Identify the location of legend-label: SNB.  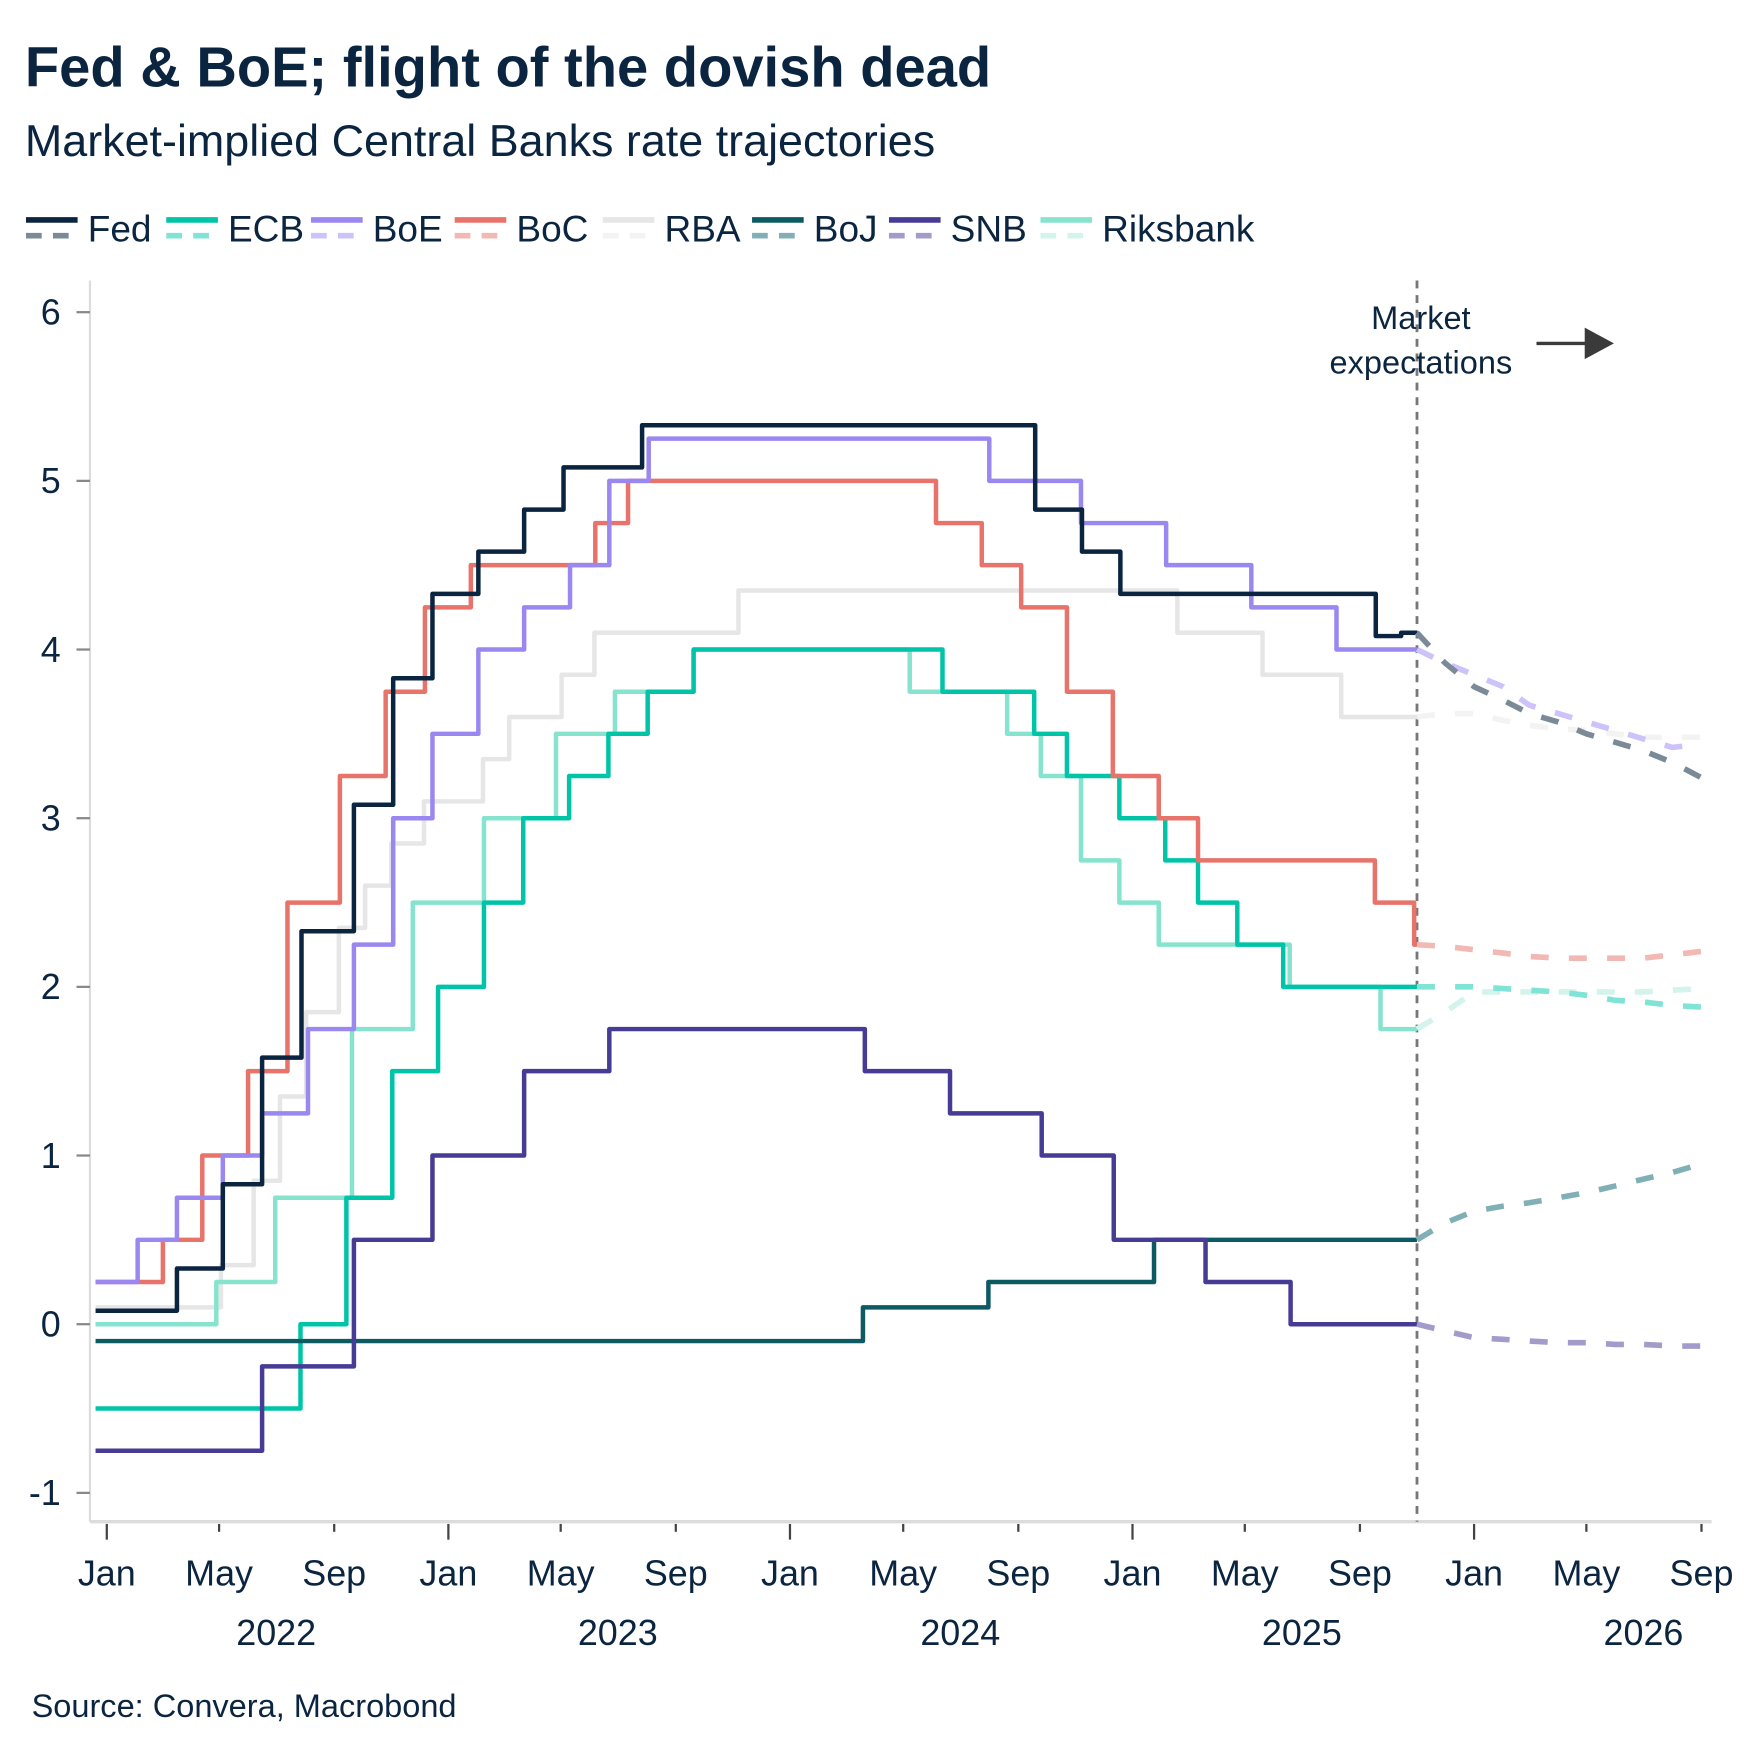
(989, 228).